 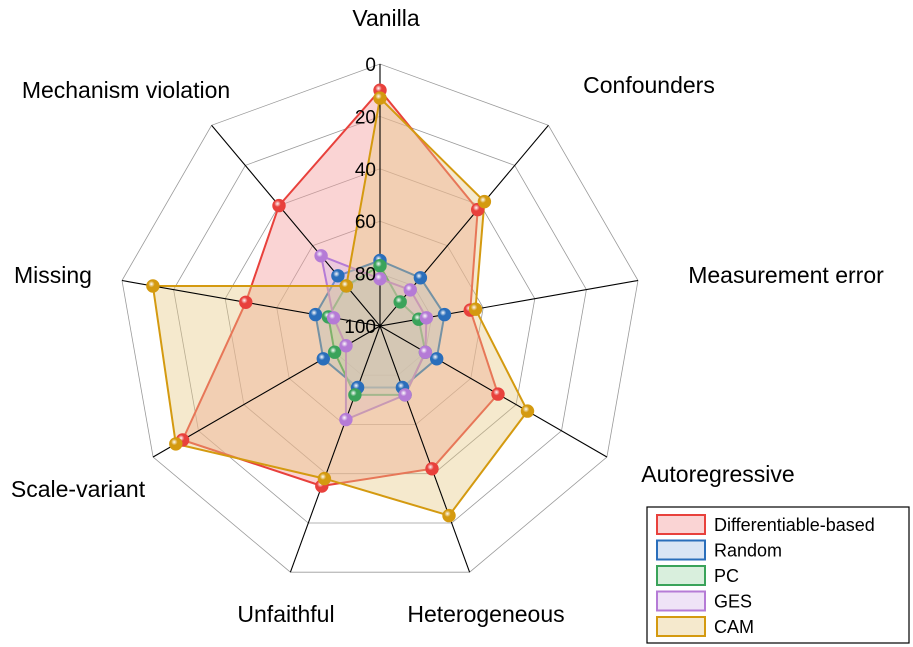 I want to click on point-cam-heterogeneous, so click(x=449, y=515).